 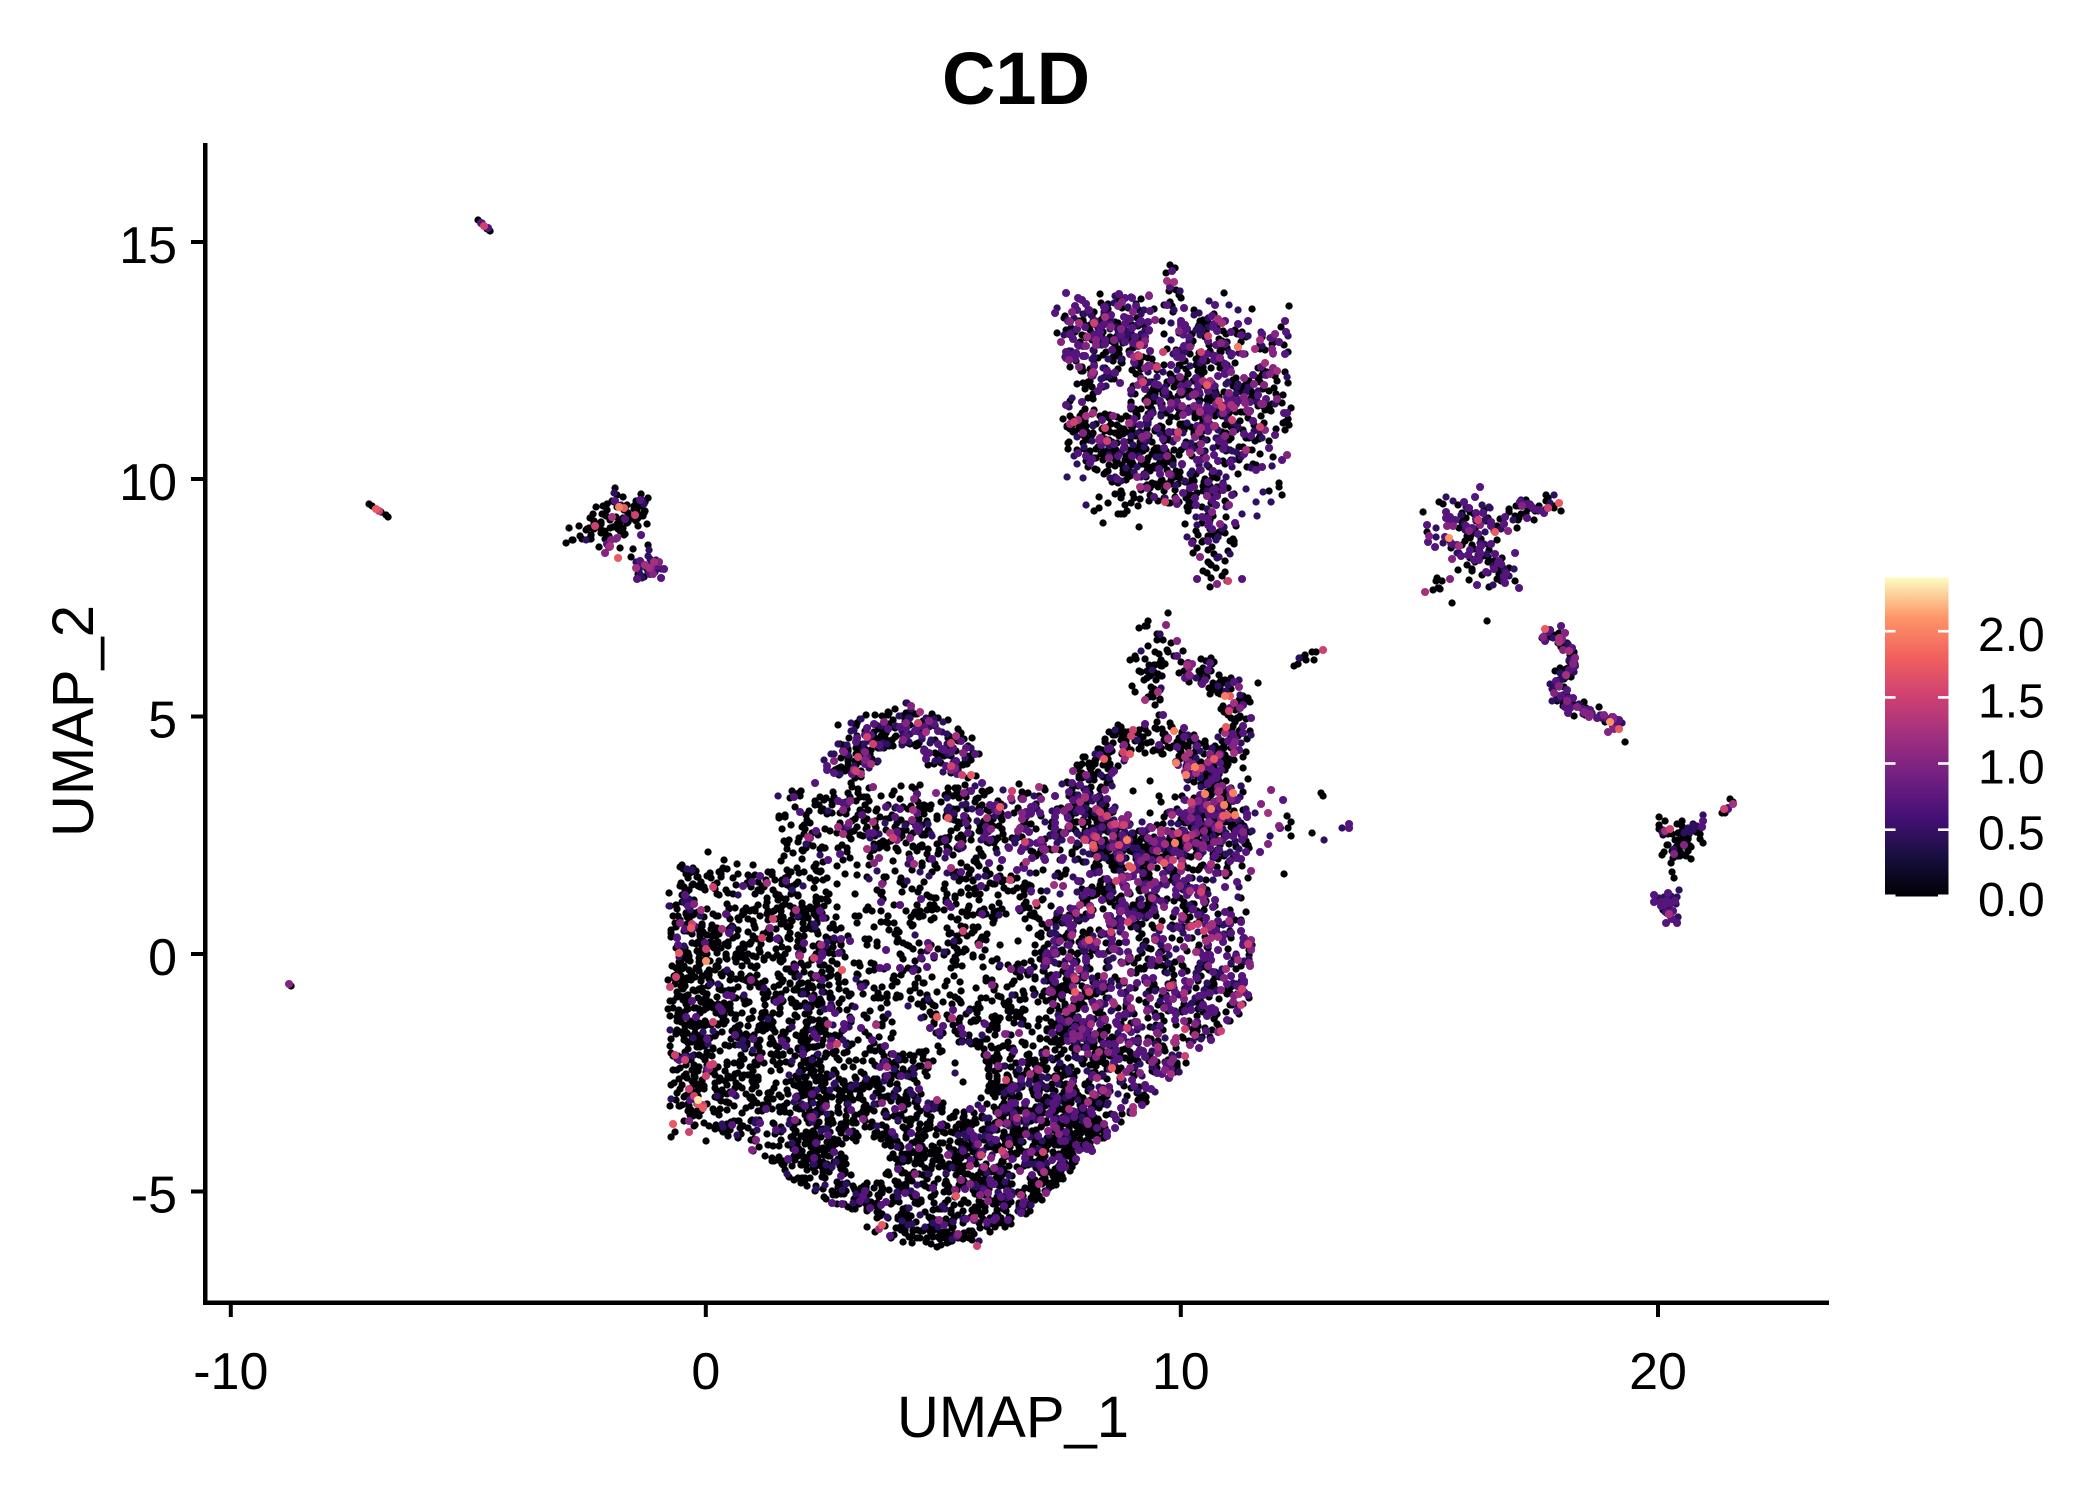 I want to click on svg-text: 2.0, so click(x=2011, y=635).